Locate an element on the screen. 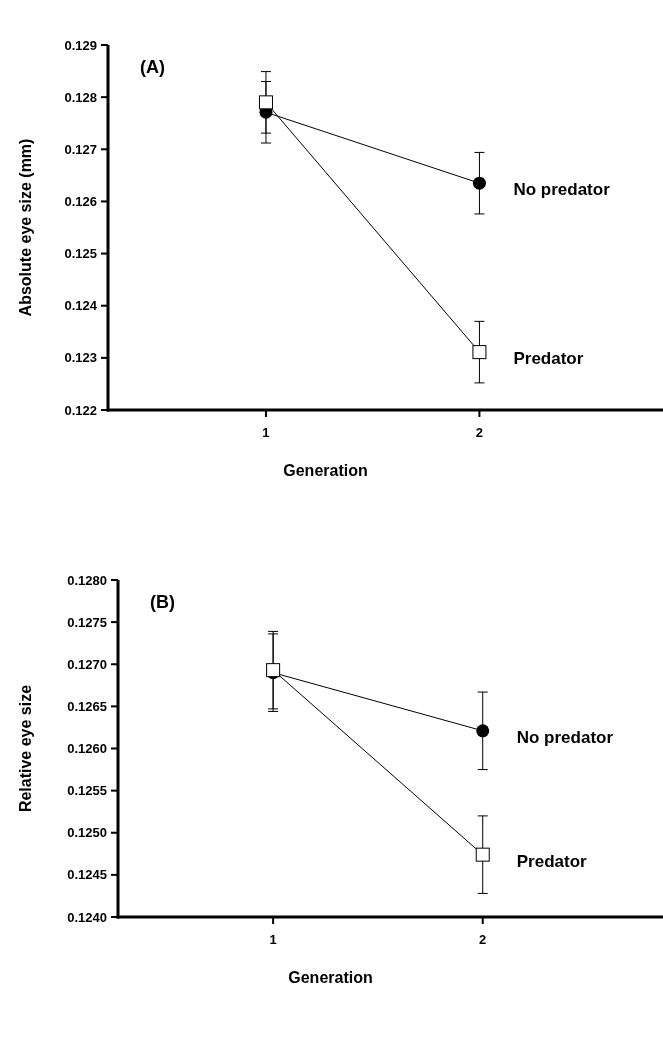 This screenshot has width=663, height=1042. y-tick-label: 0.1260 is located at coordinates (87, 749).